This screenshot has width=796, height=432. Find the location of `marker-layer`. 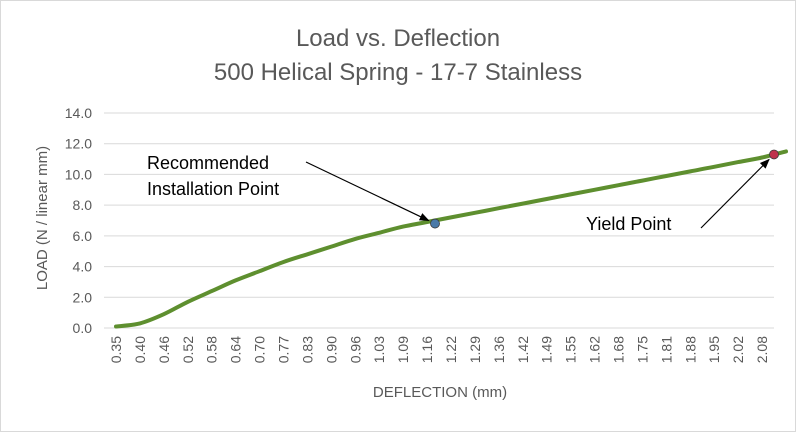

marker-layer is located at coordinates (604, 189).